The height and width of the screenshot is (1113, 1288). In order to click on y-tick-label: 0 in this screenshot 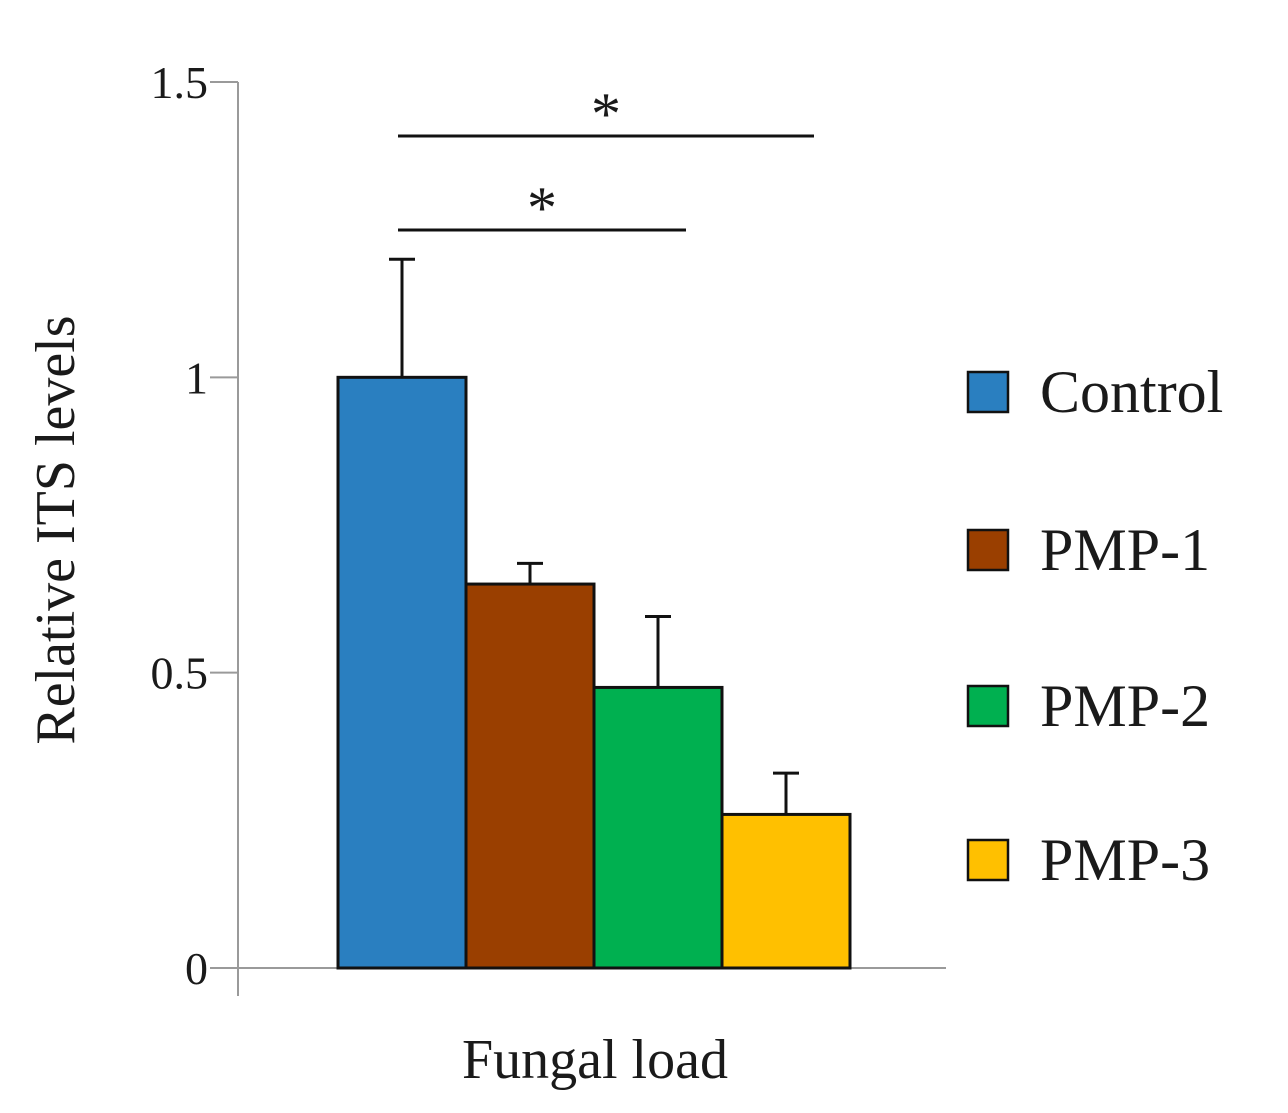, I will do `click(196, 968)`.